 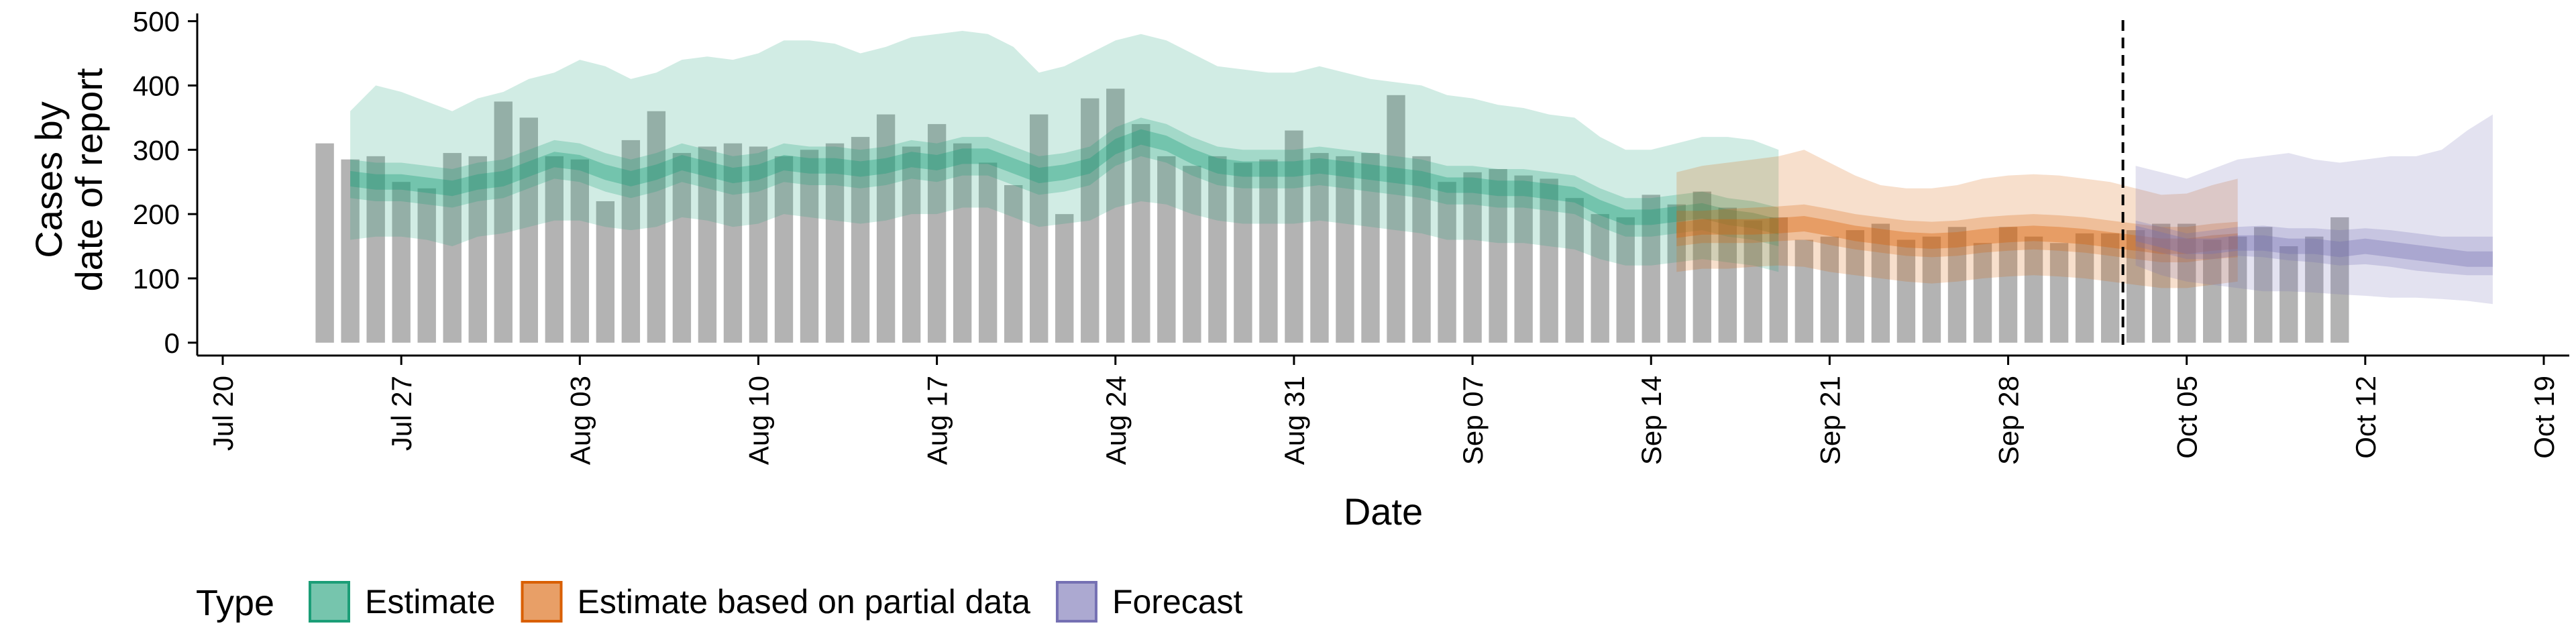 I want to click on x-tick-label: Oct 12, so click(x=2365, y=417).